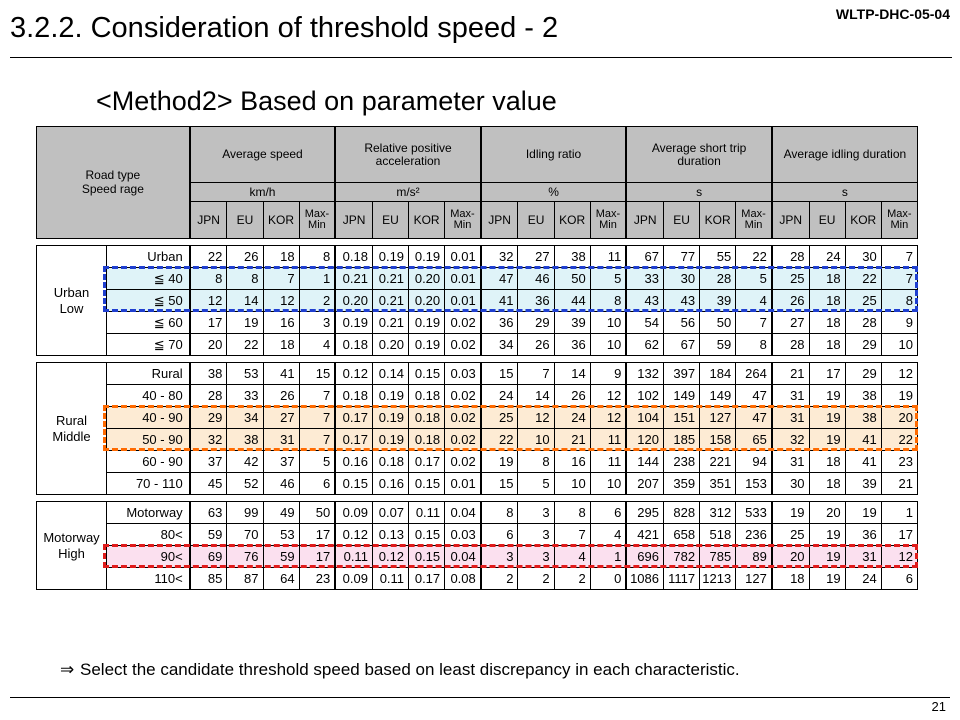 The image size is (960, 720). I want to click on value-cell: 65, so click(754, 439).